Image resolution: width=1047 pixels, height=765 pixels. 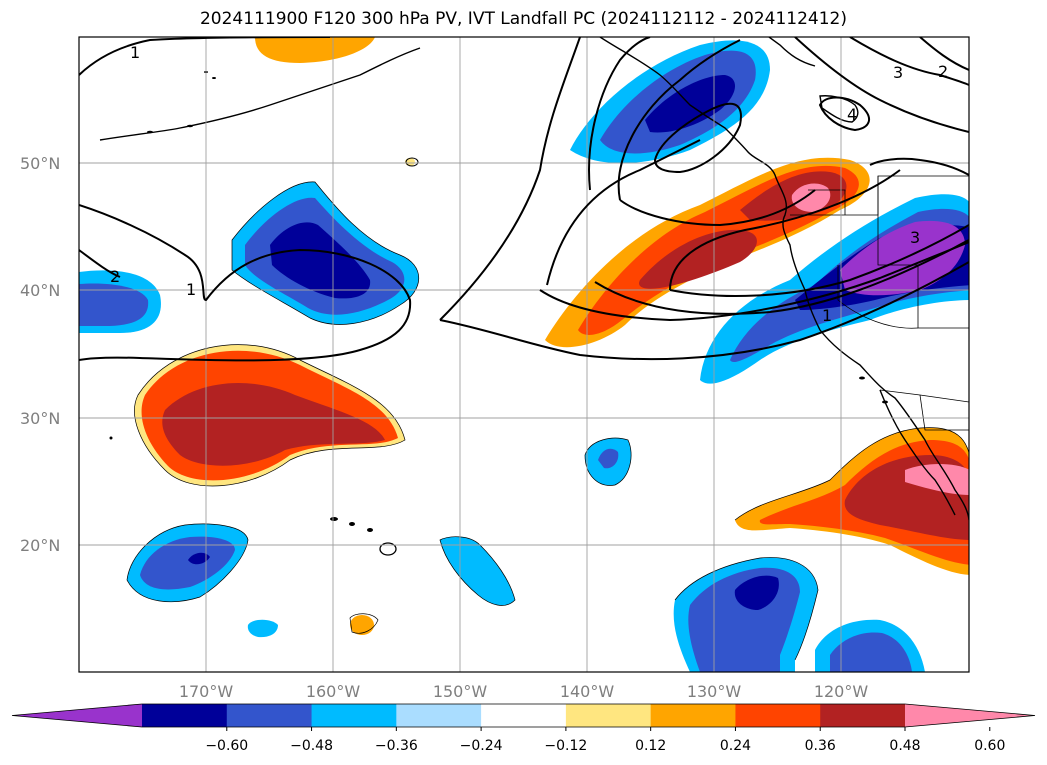 I want to click on colorbar-tick-label: −0.12, so click(x=565, y=746).